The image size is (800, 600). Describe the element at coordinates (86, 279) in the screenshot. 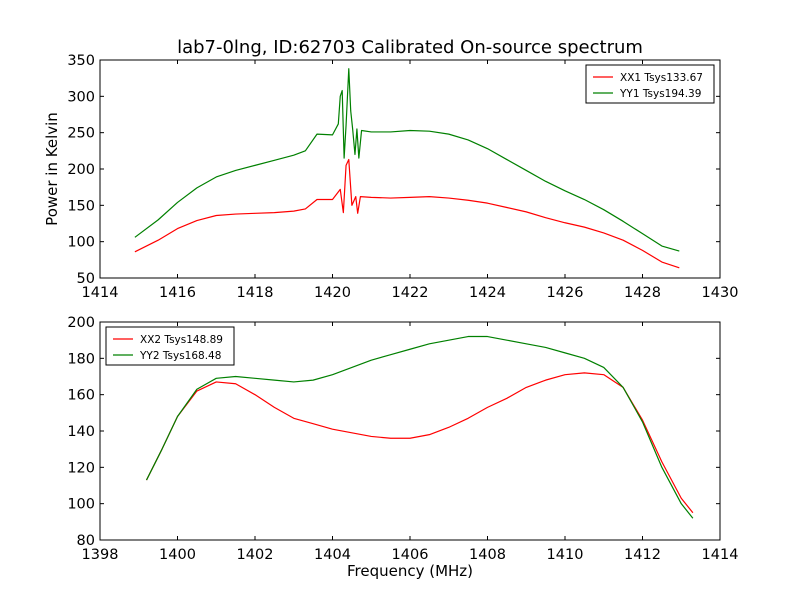

I see `y-tick-label: 50` at that location.